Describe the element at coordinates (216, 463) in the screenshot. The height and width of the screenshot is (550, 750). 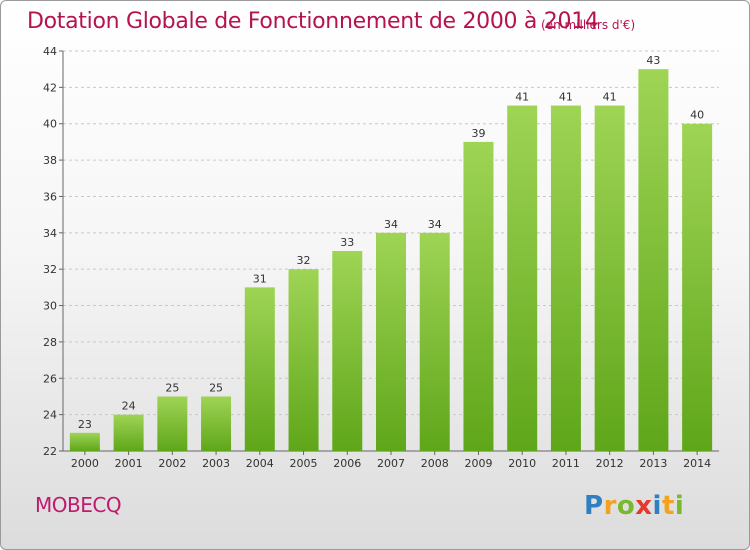
I see `x-tick-label: 2003` at that location.